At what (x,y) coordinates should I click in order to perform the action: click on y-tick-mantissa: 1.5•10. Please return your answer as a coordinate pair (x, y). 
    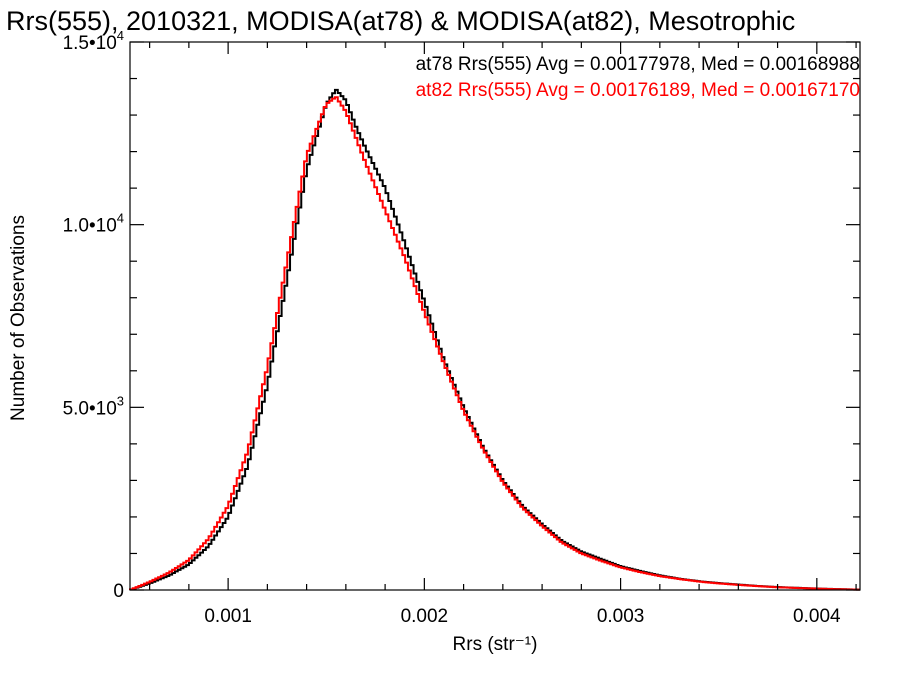
    Looking at the image, I should click on (90, 43).